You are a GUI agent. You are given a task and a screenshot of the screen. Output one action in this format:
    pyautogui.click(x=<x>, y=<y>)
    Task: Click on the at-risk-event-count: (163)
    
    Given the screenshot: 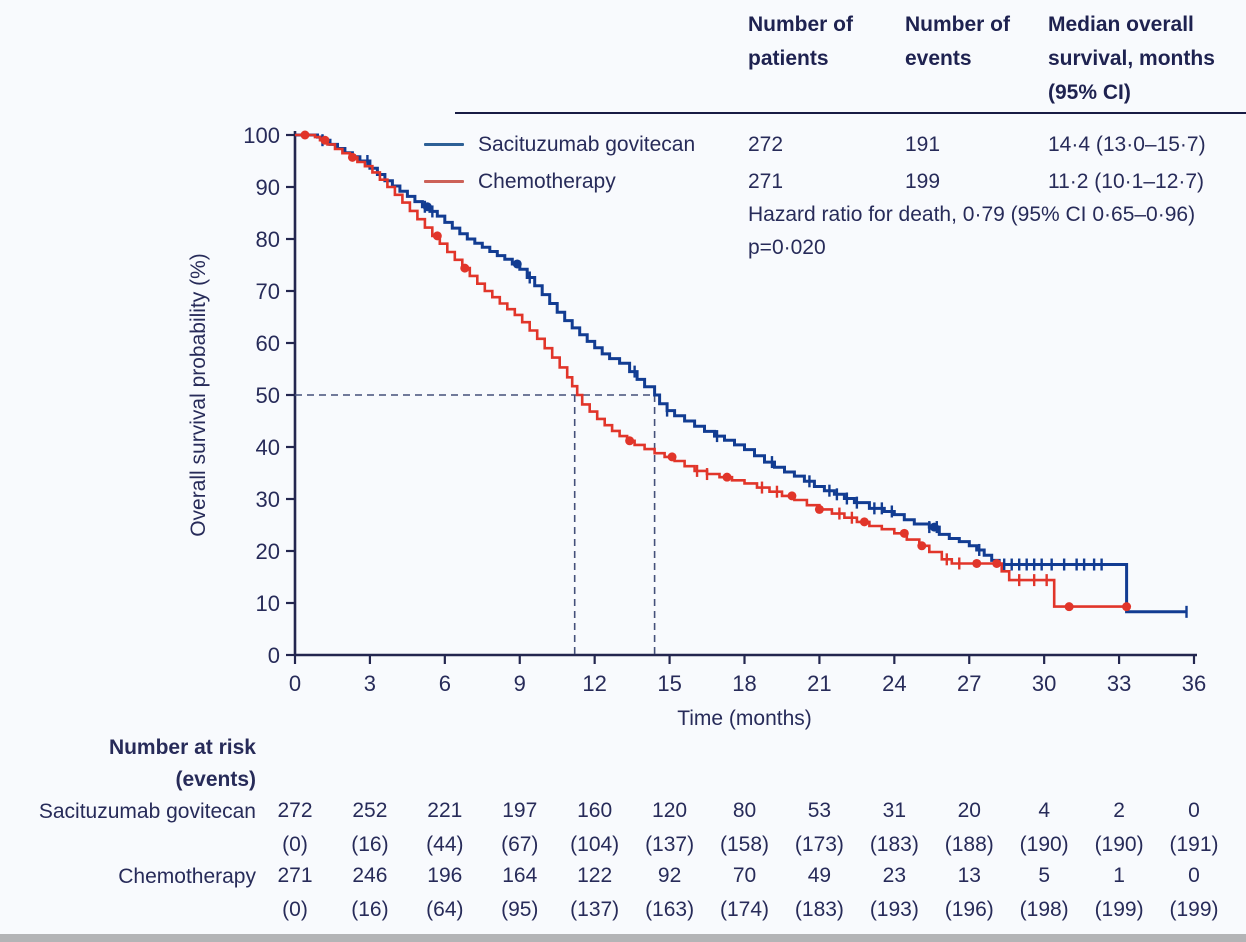 What is the action you would take?
    pyautogui.click(x=670, y=909)
    